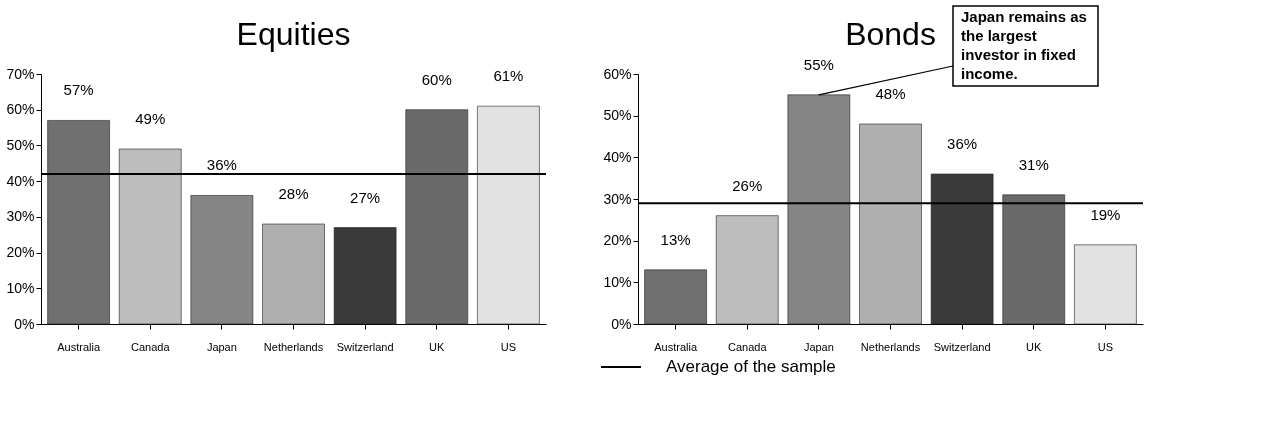 Image resolution: width=1275 pixels, height=436 pixels. Describe the element at coordinates (1024, 45) in the screenshot. I see `annotation: Japan remains as the largest investor in fixed income.` at that location.